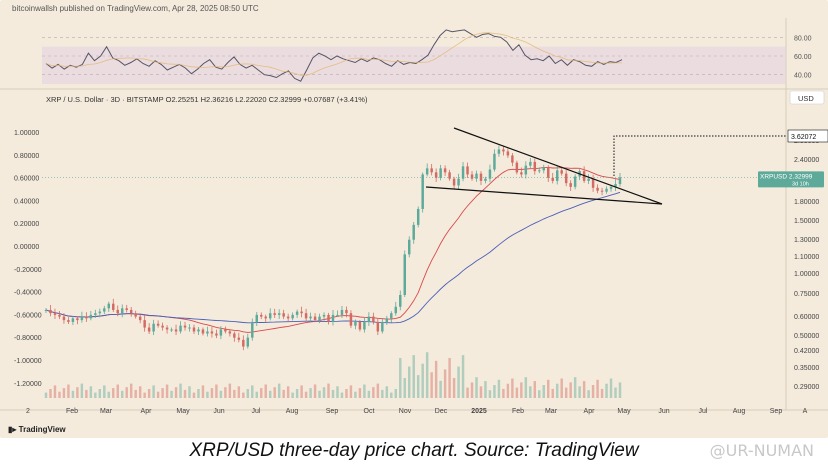 This screenshot has height=470, width=828. What do you see at coordinates (441, 411) in the screenshot?
I see `x-tick-label: Dec` at bounding box center [441, 411].